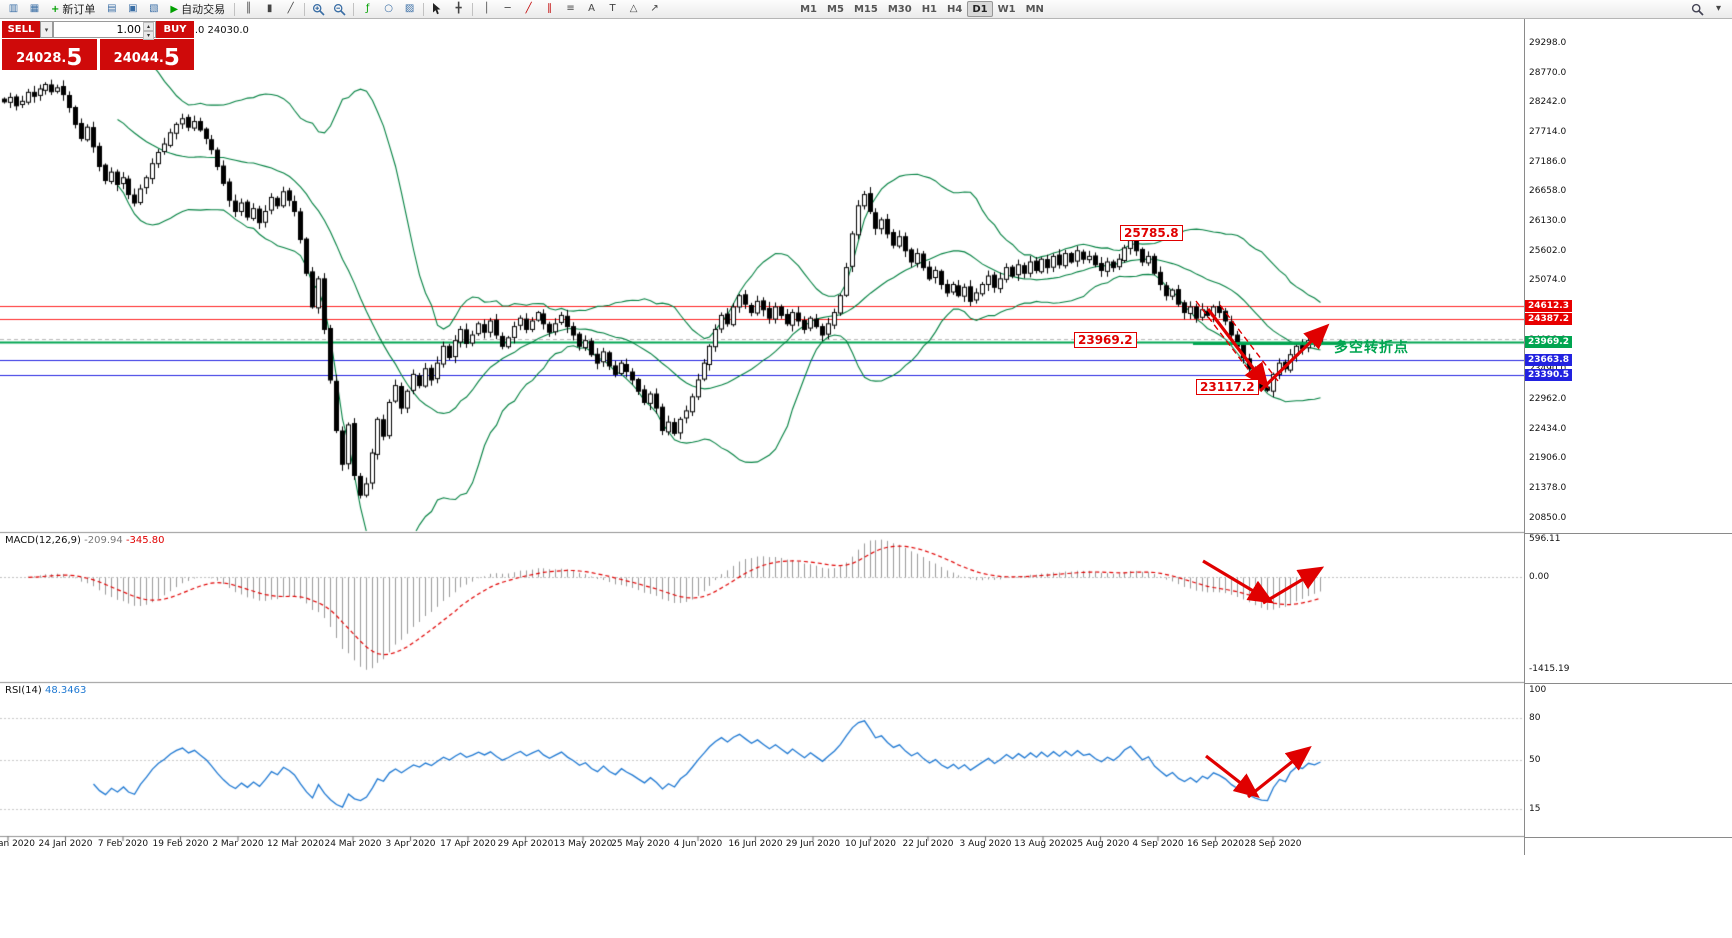  I want to click on date-axis-label: 17 Apr 2020, so click(468, 844).